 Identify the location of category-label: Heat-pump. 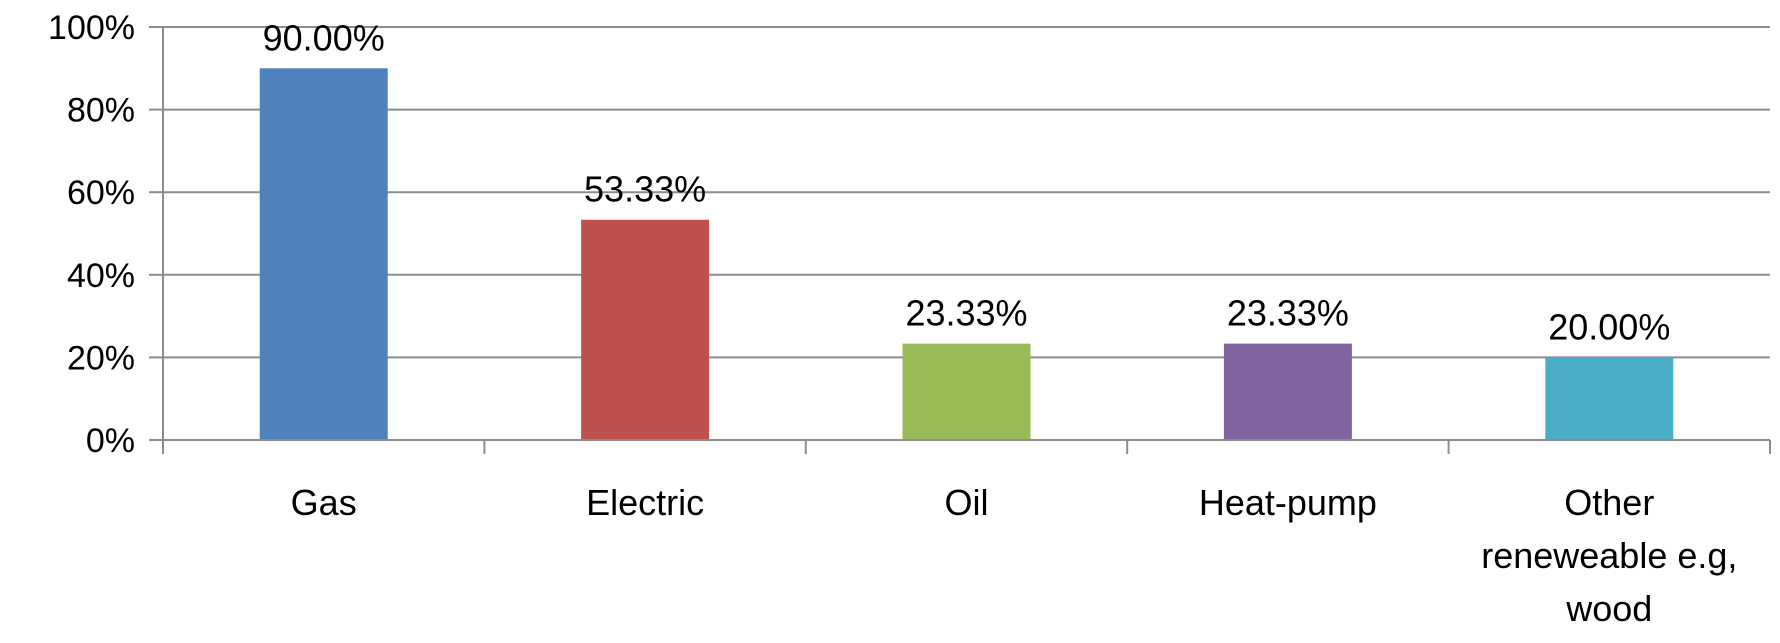
(1288, 502).